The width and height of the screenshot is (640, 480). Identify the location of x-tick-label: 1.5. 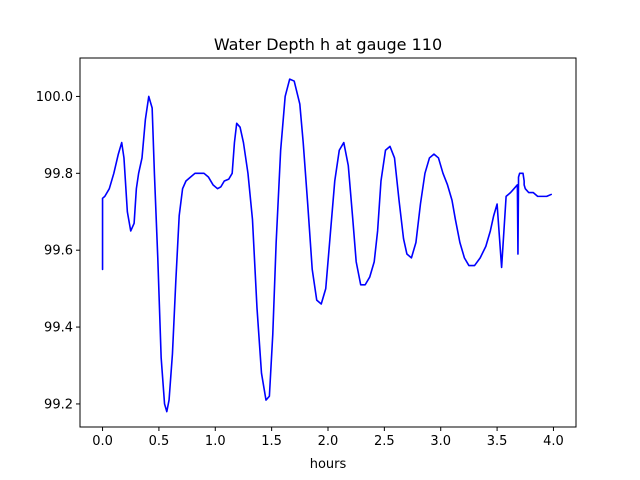
(271, 441).